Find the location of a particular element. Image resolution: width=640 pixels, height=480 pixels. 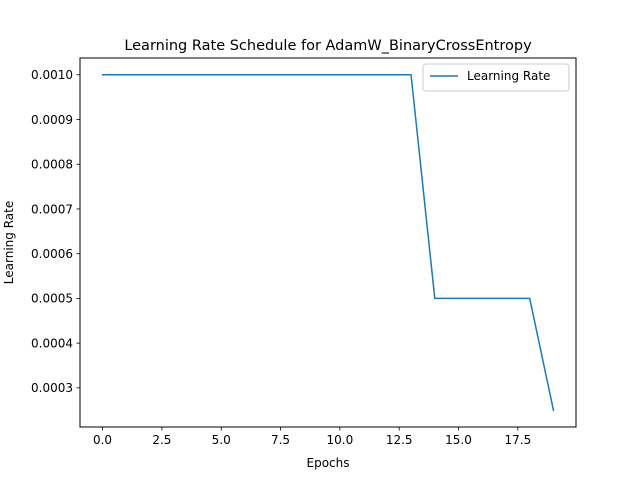

legend-box is located at coordinates (496, 77).